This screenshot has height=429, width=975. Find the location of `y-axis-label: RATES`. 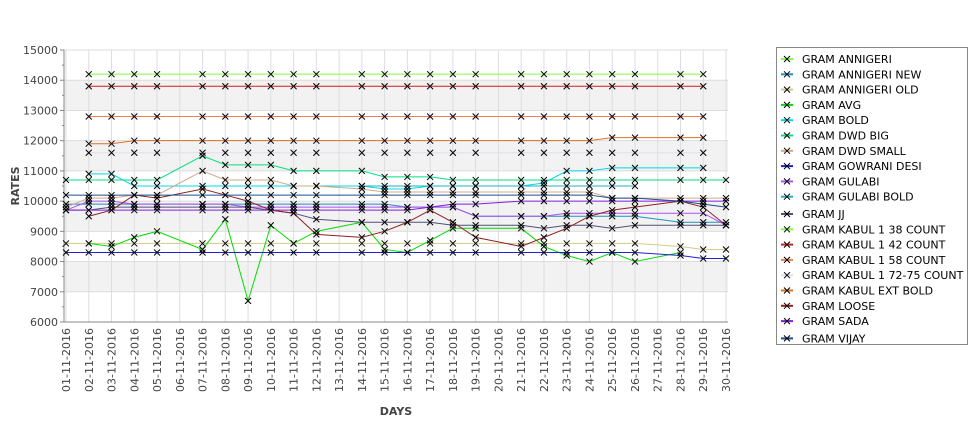

y-axis-label: RATES is located at coordinates (15, 185).